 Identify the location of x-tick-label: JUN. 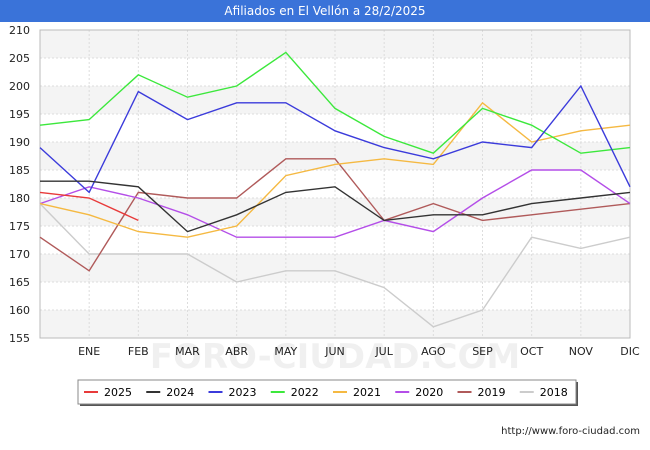
(334, 351).